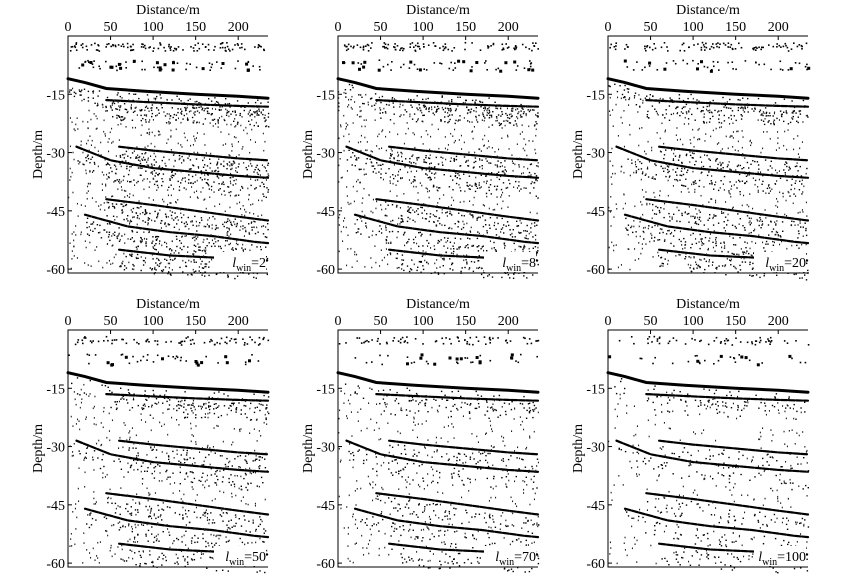 The image size is (842, 588). Describe the element at coordinates (457, 103) in the screenshot. I see `reflector-line` at that location.